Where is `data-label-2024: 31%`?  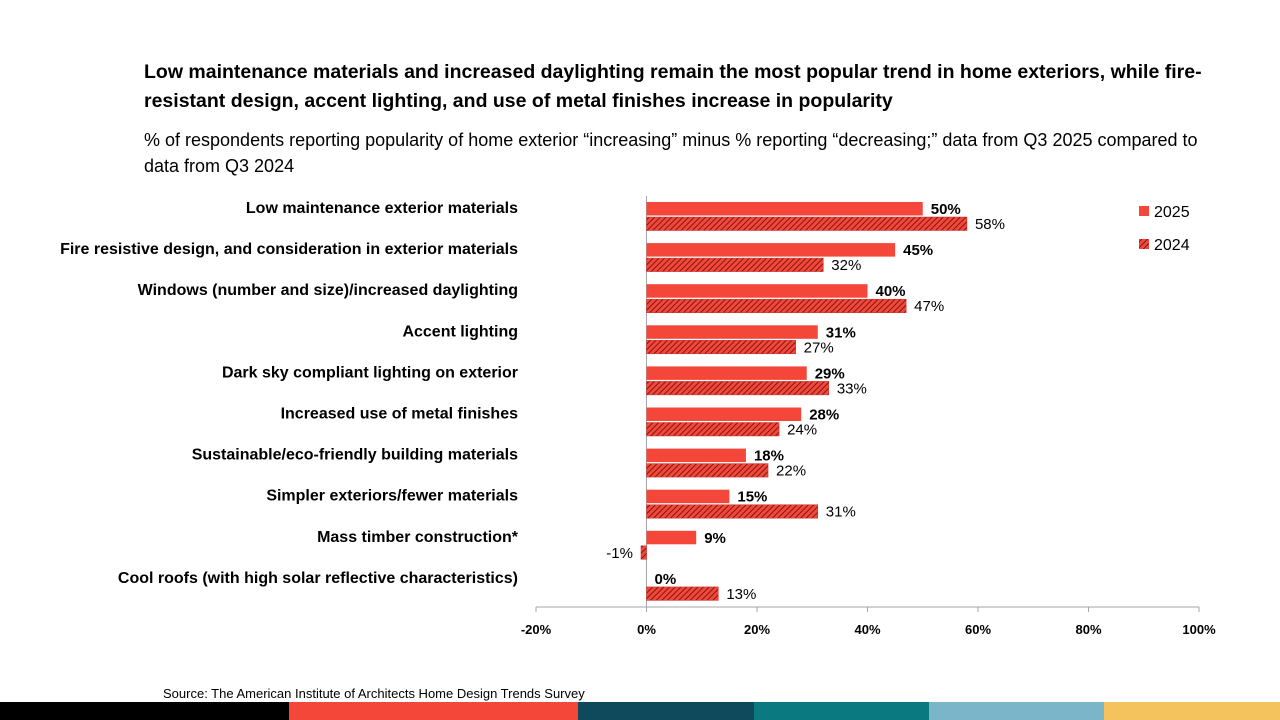 data-label-2024: 31% is located at coordinates (841, 512).